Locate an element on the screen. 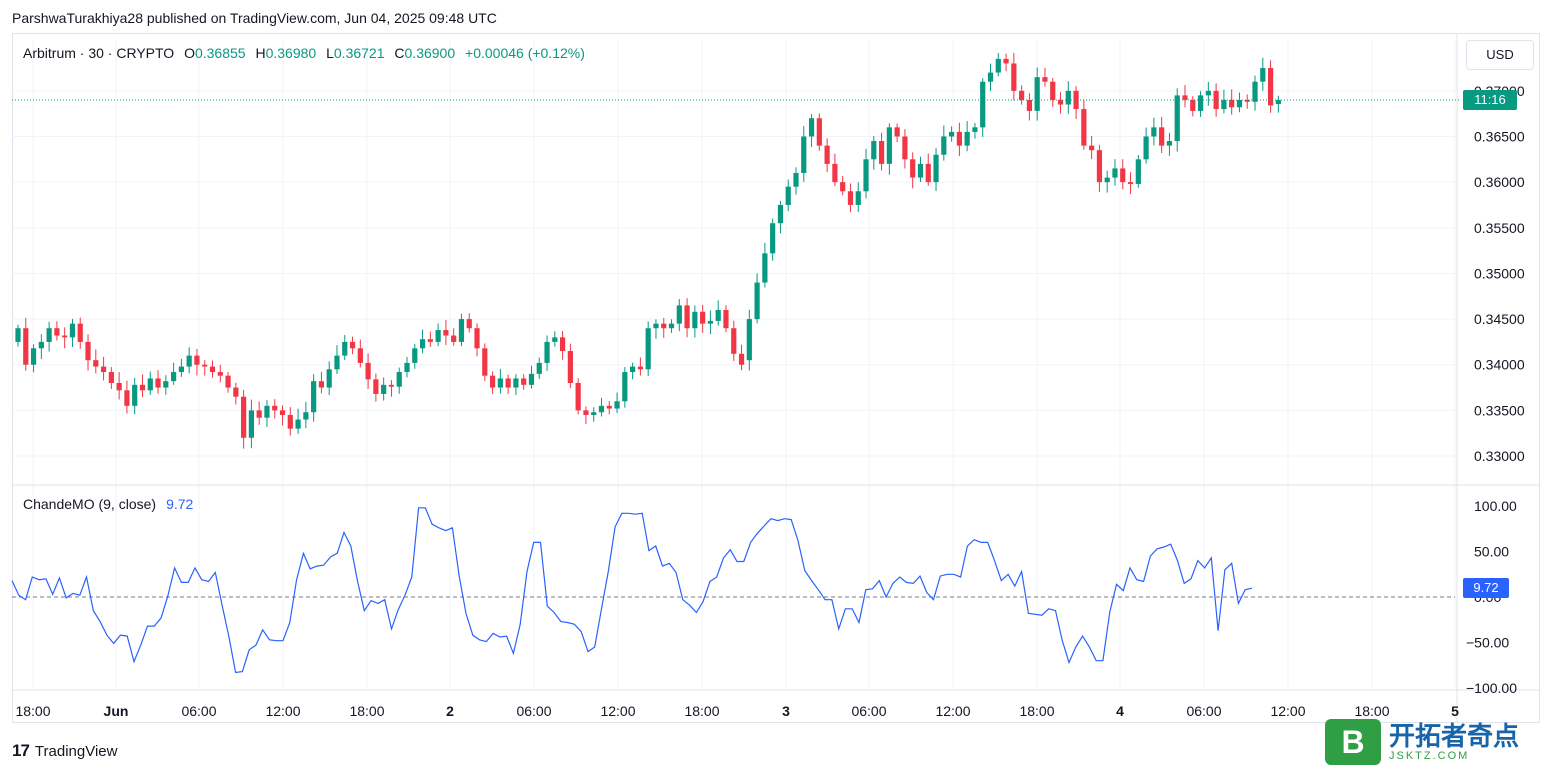  time-tick-label: 12:00 is located at coordinates (617, 711).